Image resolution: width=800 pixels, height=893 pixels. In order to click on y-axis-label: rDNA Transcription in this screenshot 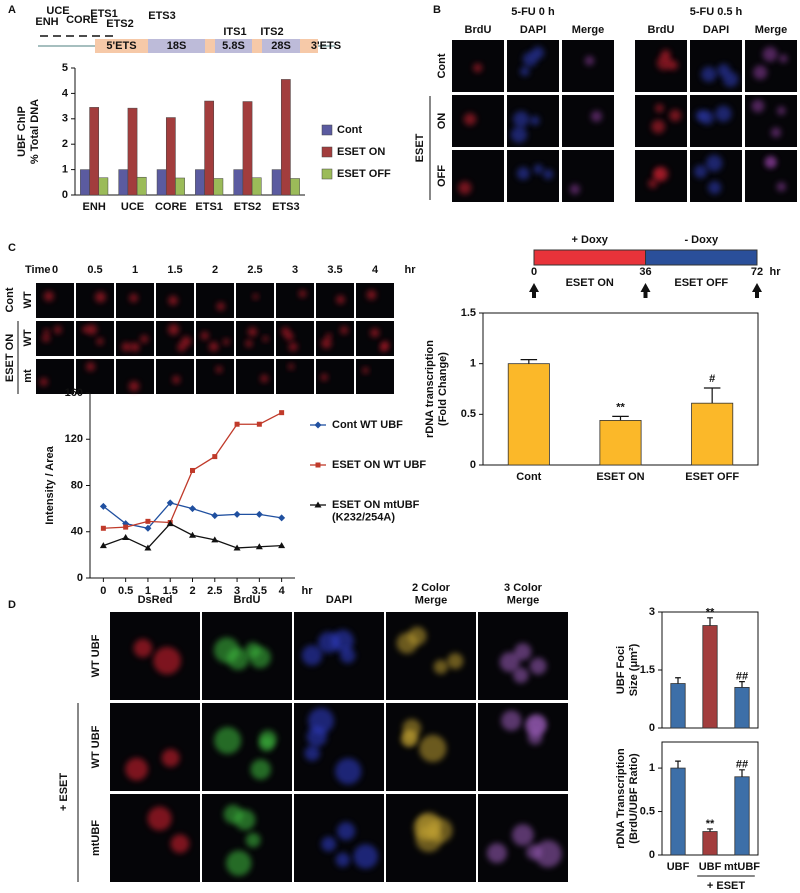, I will do `click(621, 798)`.